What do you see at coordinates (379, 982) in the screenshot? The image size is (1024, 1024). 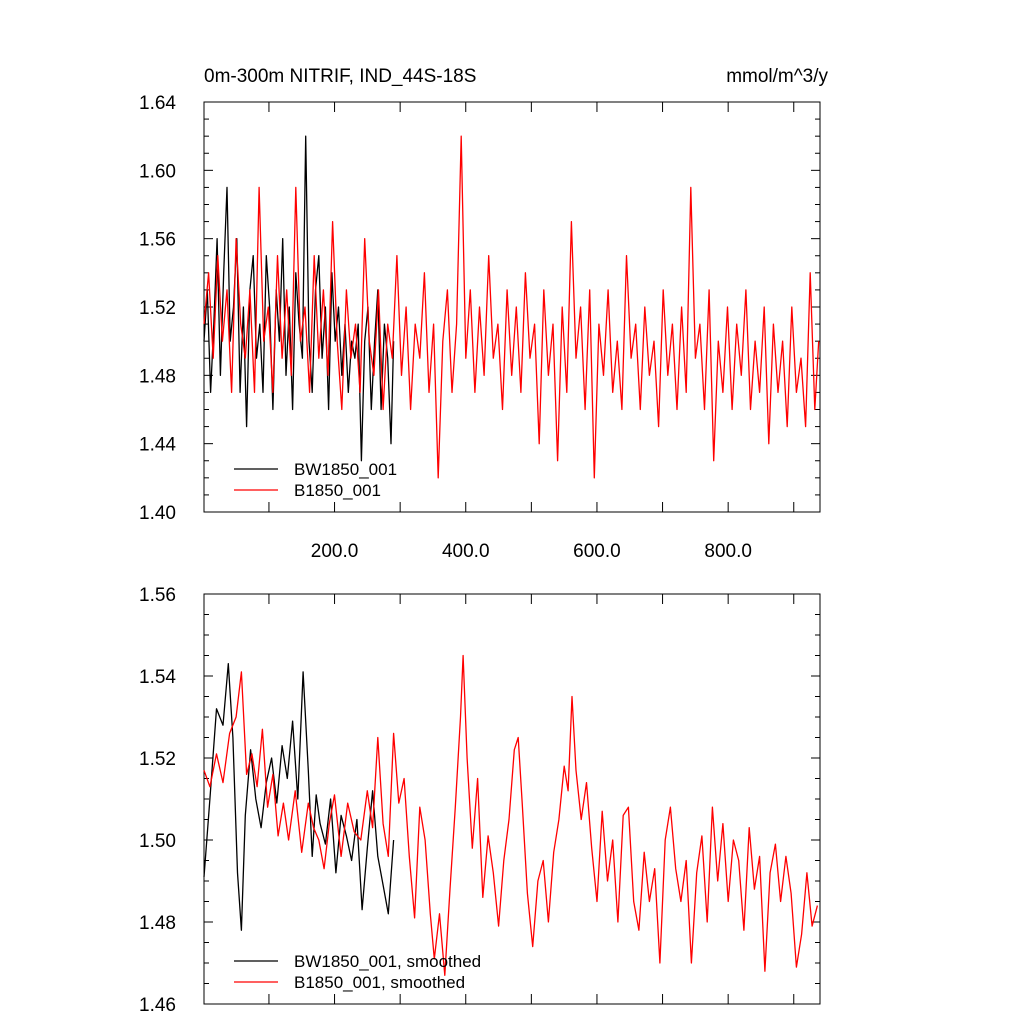 I see `legend-label-b1850-smoothed: B1850_001, smoothed` at bounding box center [379, 982].